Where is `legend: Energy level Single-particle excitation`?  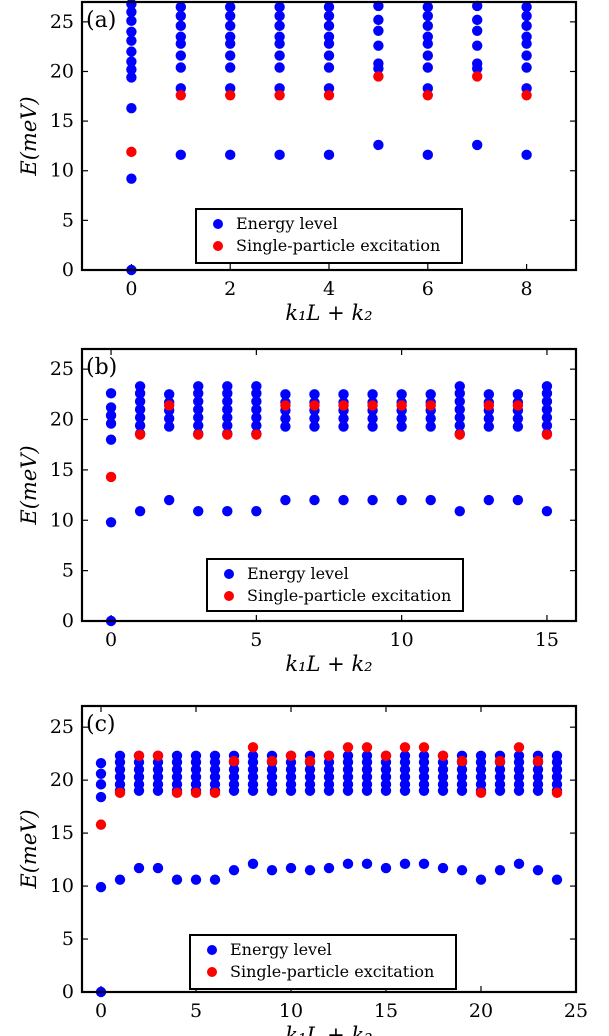
legend: Energy level Single-particle excitation is located at coordinates (329, 236).